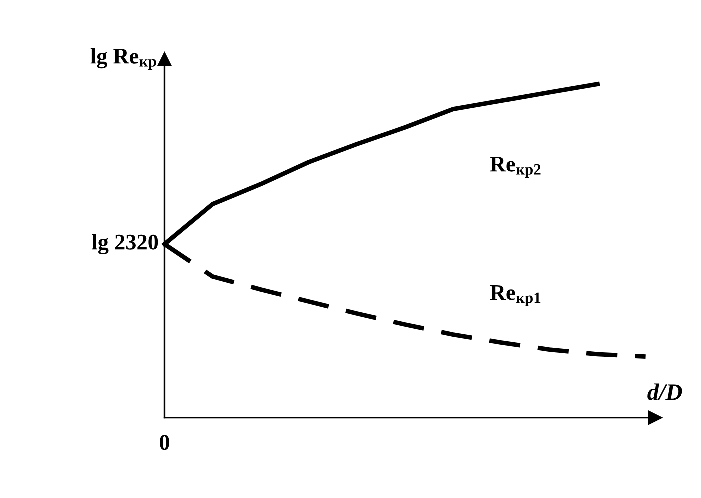 This screenshot has height=498, width=701. Describe the element at coordinates (665, 392) in the screenshot. I see `x-axis-title: d/D` at that location.